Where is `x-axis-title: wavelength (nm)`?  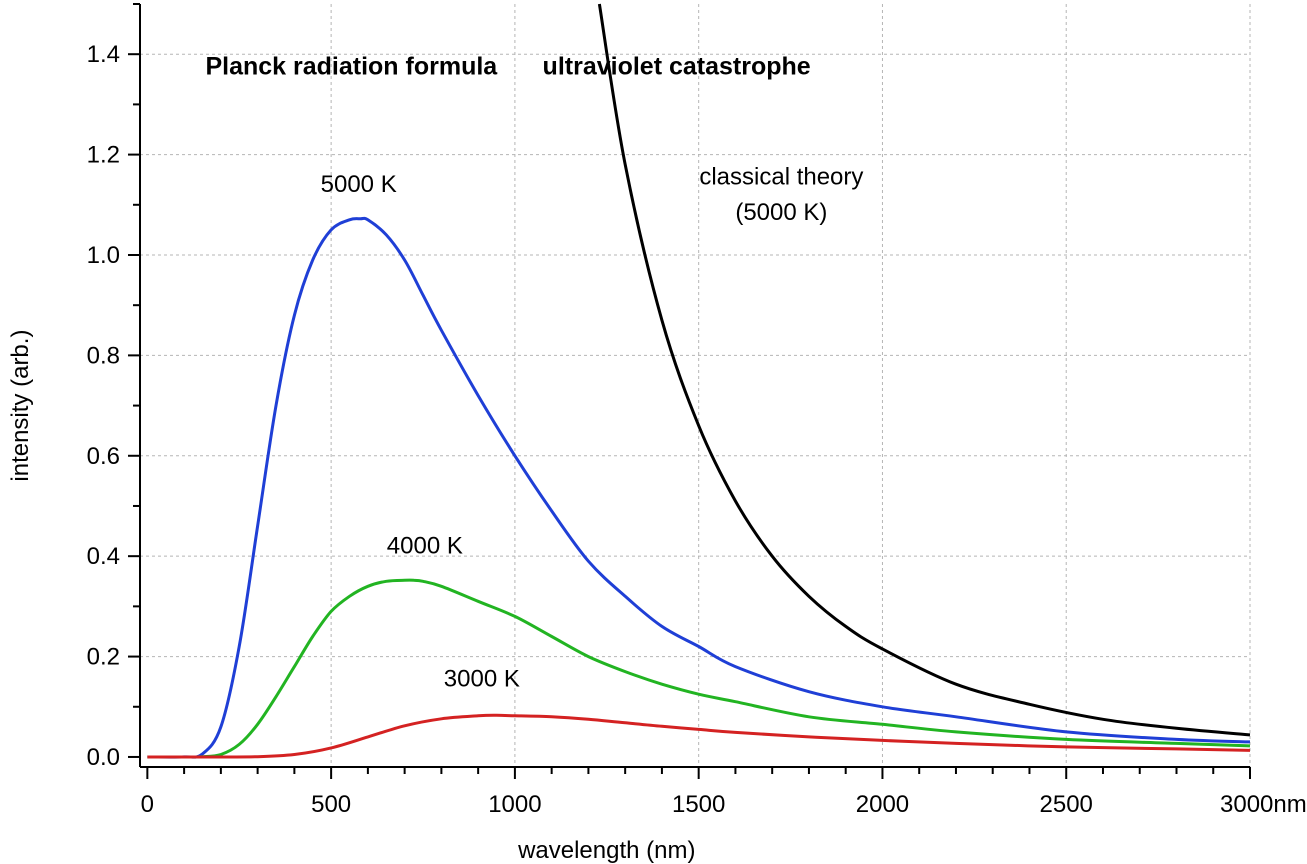 x-axis-title: wavelength (nm) is located at coordinates (606, 850).